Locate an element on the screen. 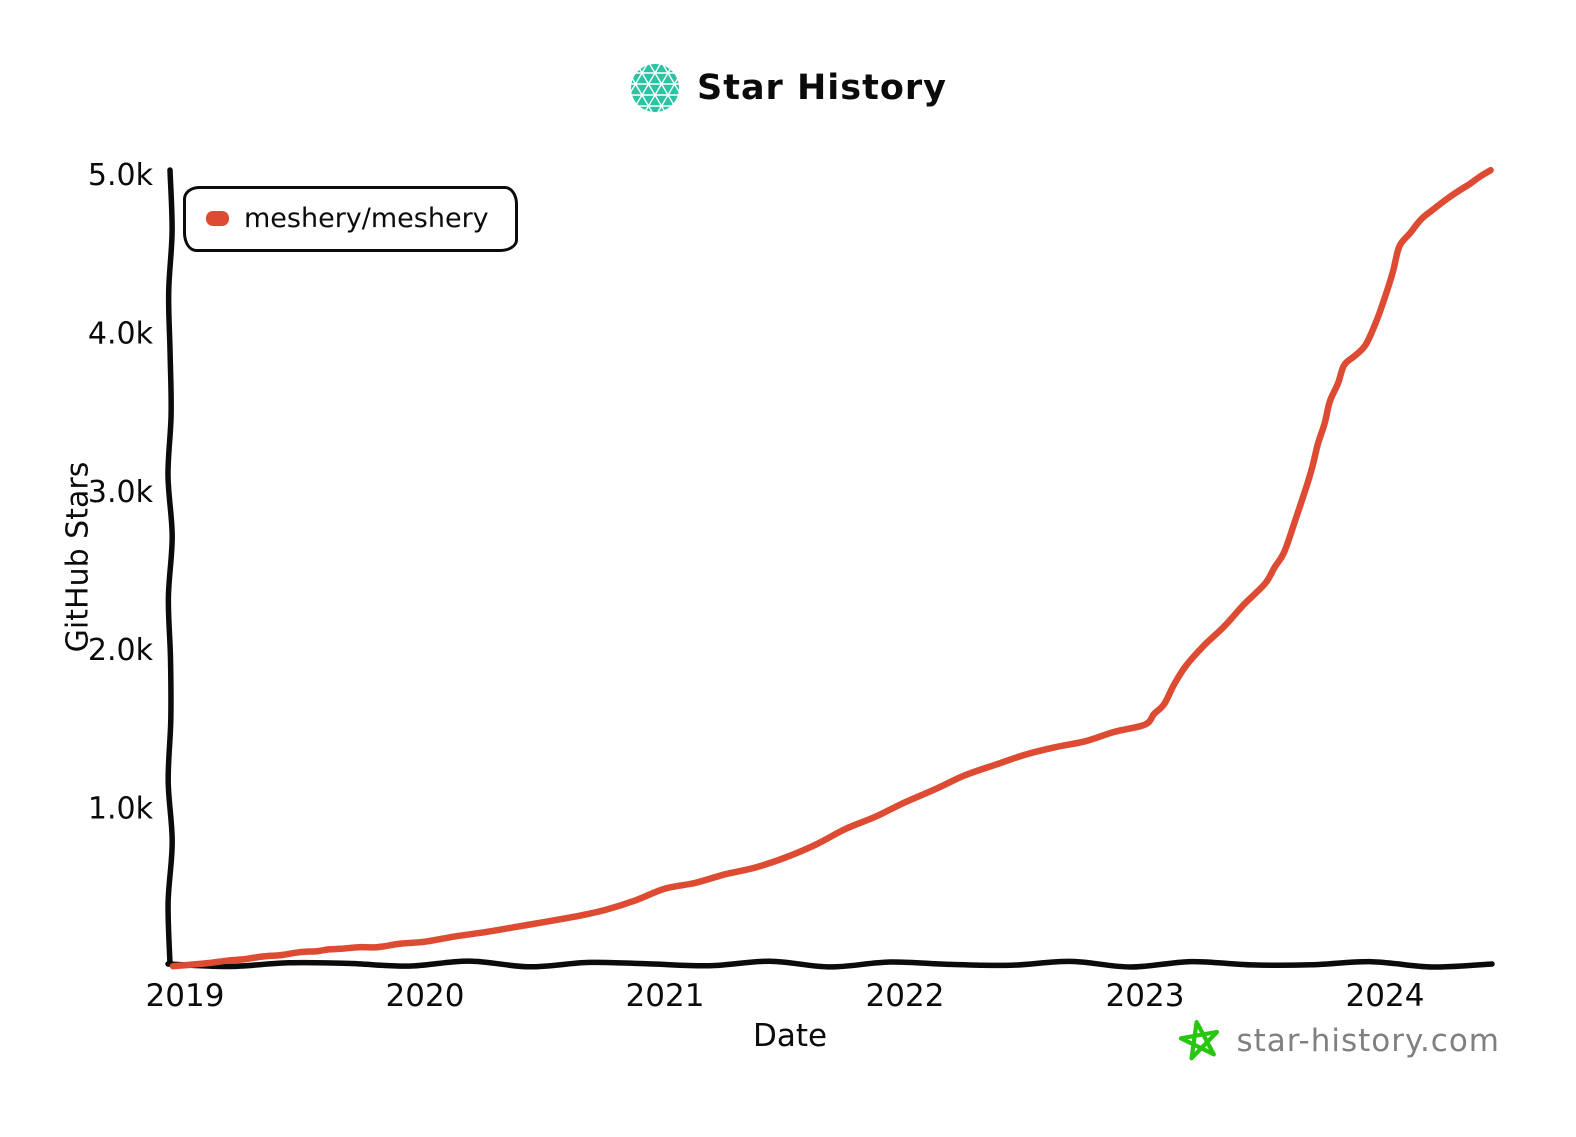 The width and height of the screenshot is (1576, 1137). y-tick-label: 4.0k is located at coordinates (121, 333).